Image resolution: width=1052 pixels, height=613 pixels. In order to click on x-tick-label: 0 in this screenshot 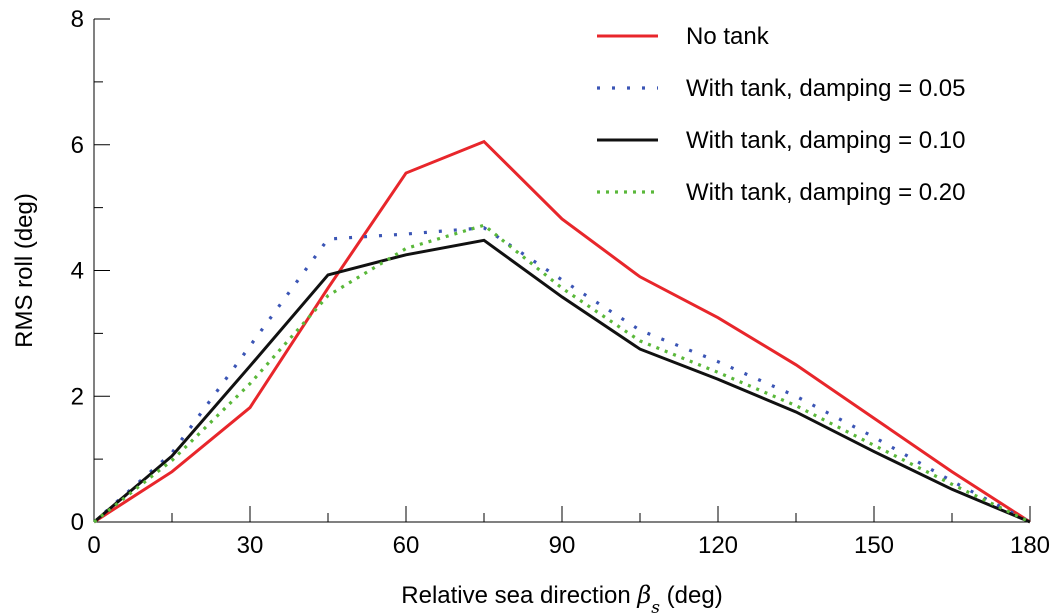, I will do `click(93, 545)`.